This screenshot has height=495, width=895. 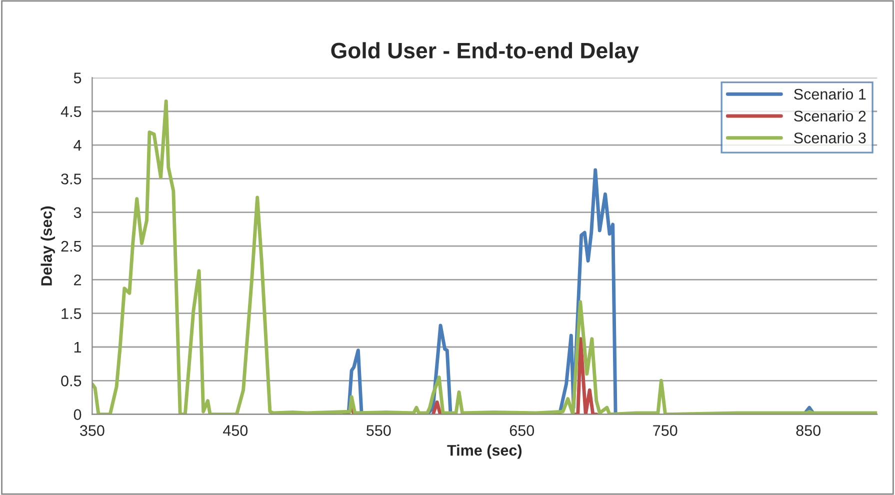 I want to click on y-tick-label: 0, so click(x=78, y=414).